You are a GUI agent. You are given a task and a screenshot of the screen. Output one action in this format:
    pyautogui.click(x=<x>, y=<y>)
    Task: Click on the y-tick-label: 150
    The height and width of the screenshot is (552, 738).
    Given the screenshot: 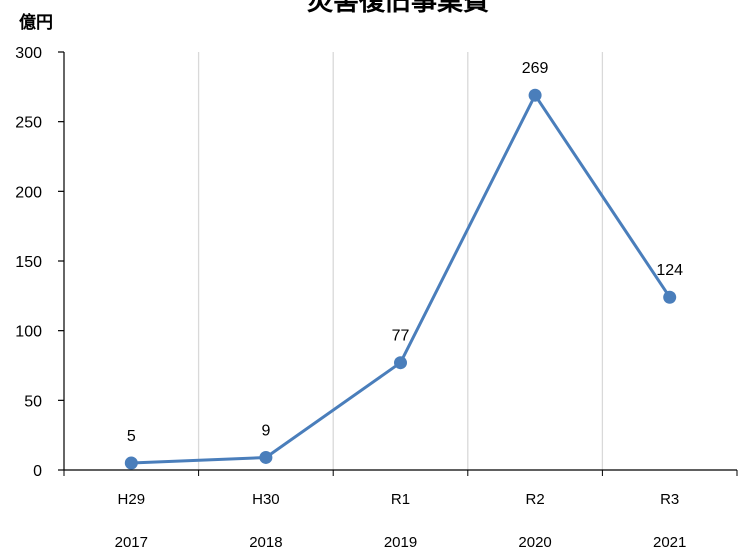 What is the action you would take?
    pyautogui.click(x=28, y=262)
    